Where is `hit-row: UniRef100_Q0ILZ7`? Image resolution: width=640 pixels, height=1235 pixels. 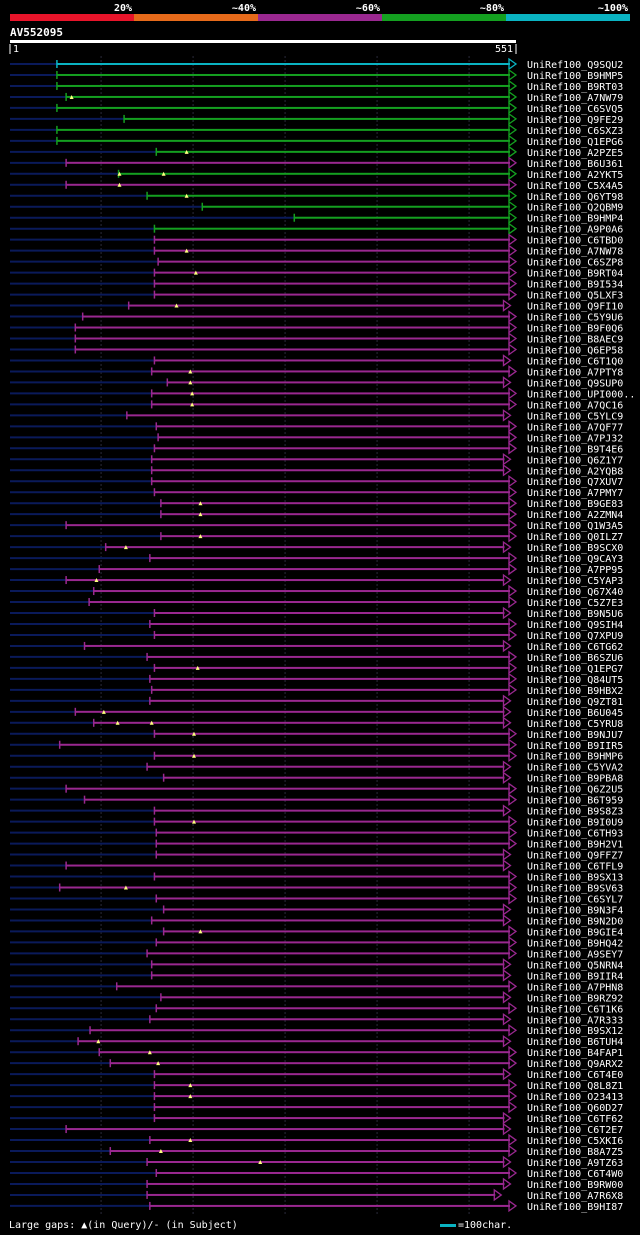
hit-row: UniRef100_Q0ILZ7 is located at coordinates (316, 536).